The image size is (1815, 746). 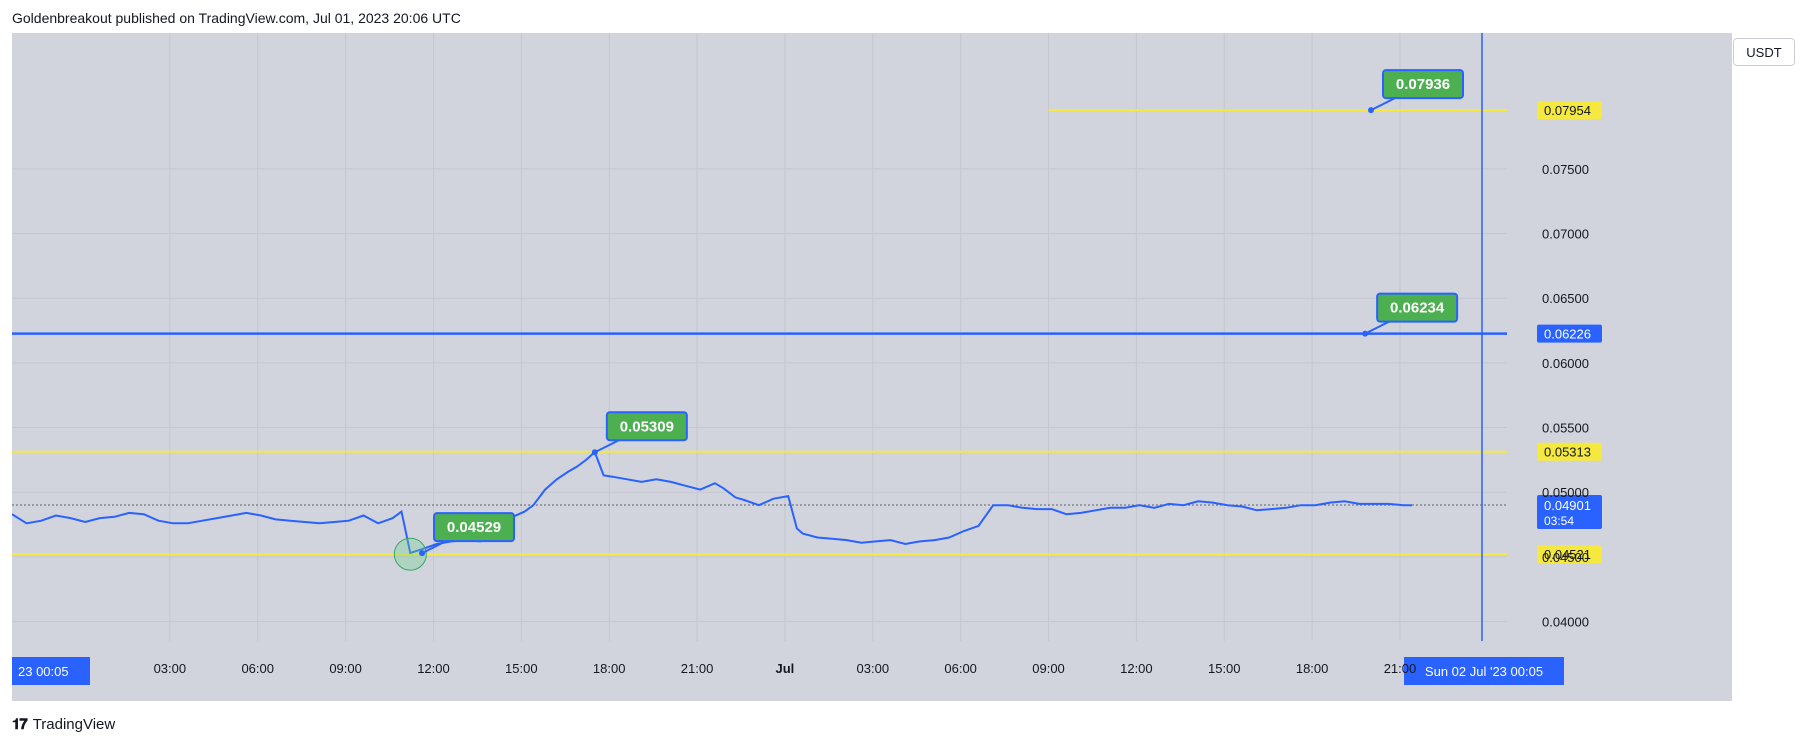 I want to click on y-tick-label: 0.07500, so click(x=1565, y=169).